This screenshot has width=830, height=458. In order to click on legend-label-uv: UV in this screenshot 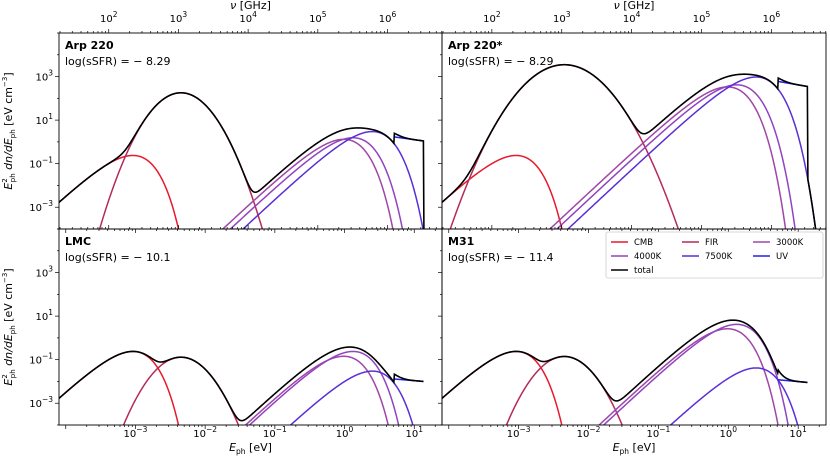, I will do `click(782, 257)`.